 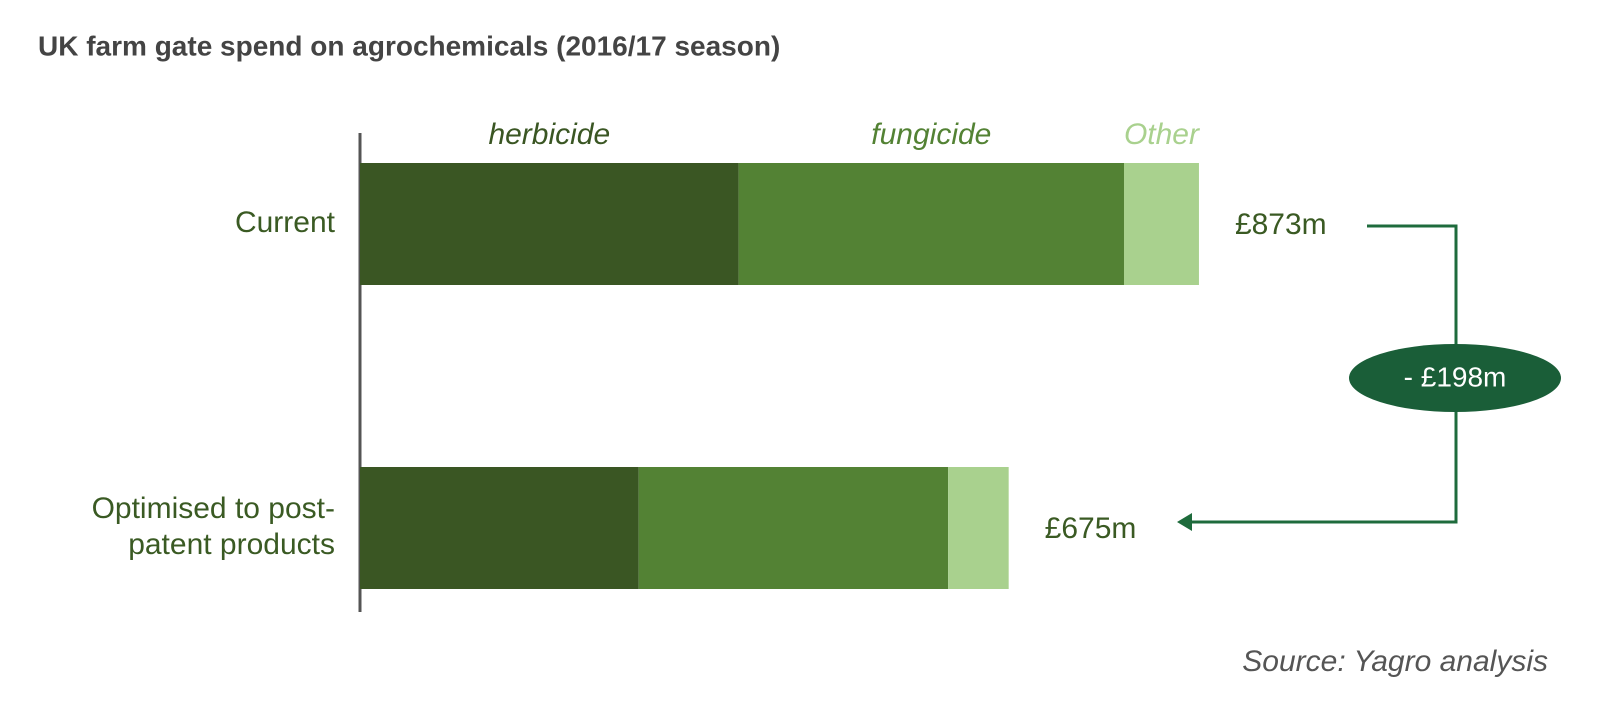 I want to click on total-label: £873m, so click(x=1281, y=224).